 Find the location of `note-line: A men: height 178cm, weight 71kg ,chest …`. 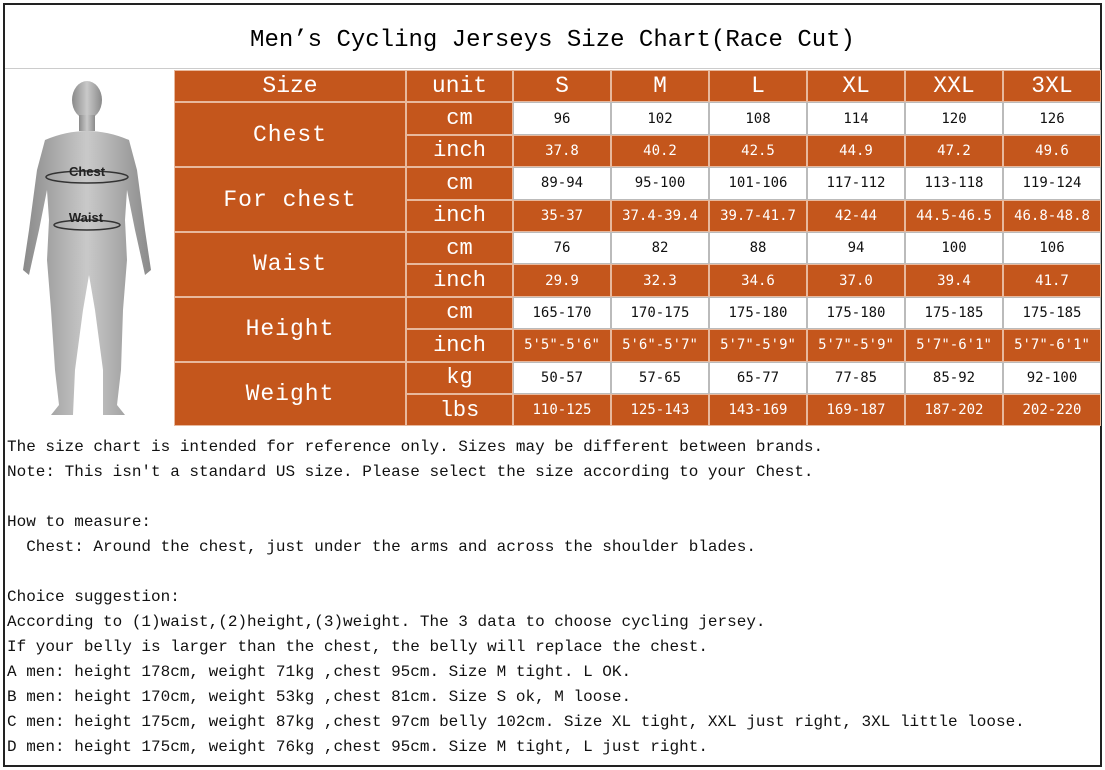

note-line: A men: height 178cm, weight 71kg ,chest … is located at coordinates (319, 672).